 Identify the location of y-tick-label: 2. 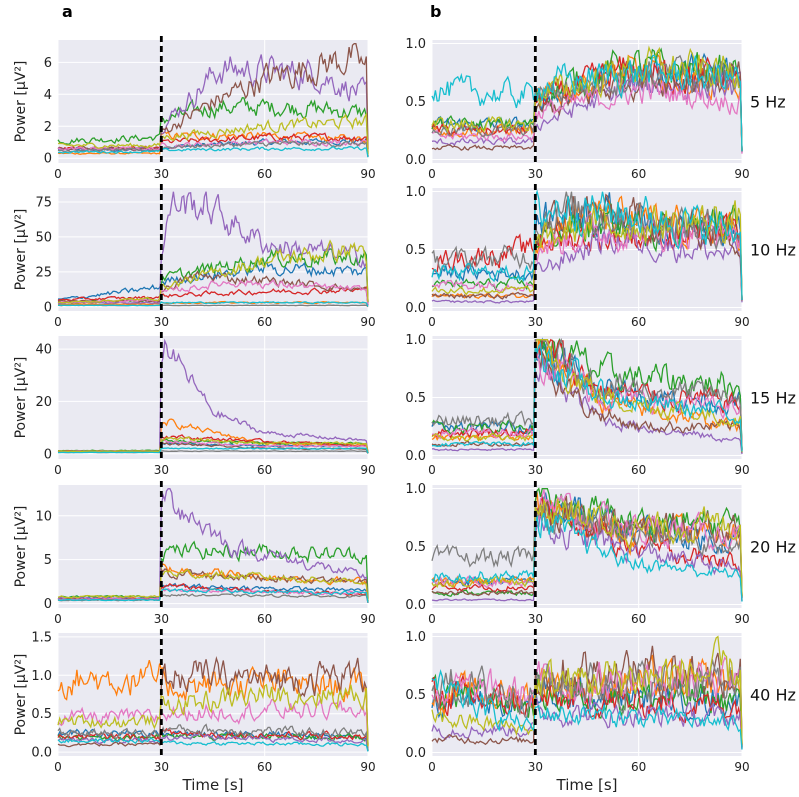
(48, 127).